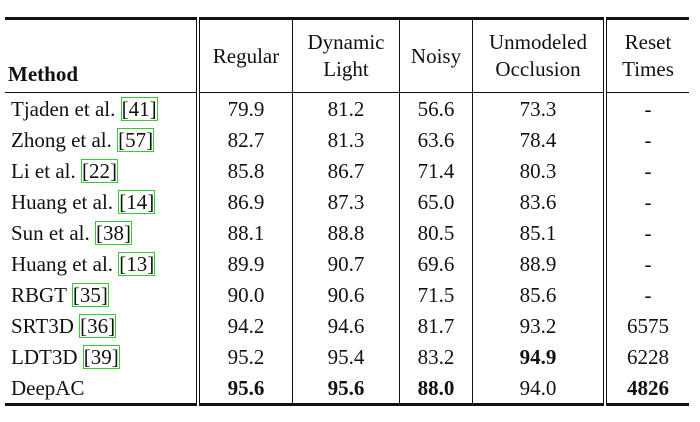 This screenshot has height=422, width=700. I want to click on citation: [14], so click(137, 201).